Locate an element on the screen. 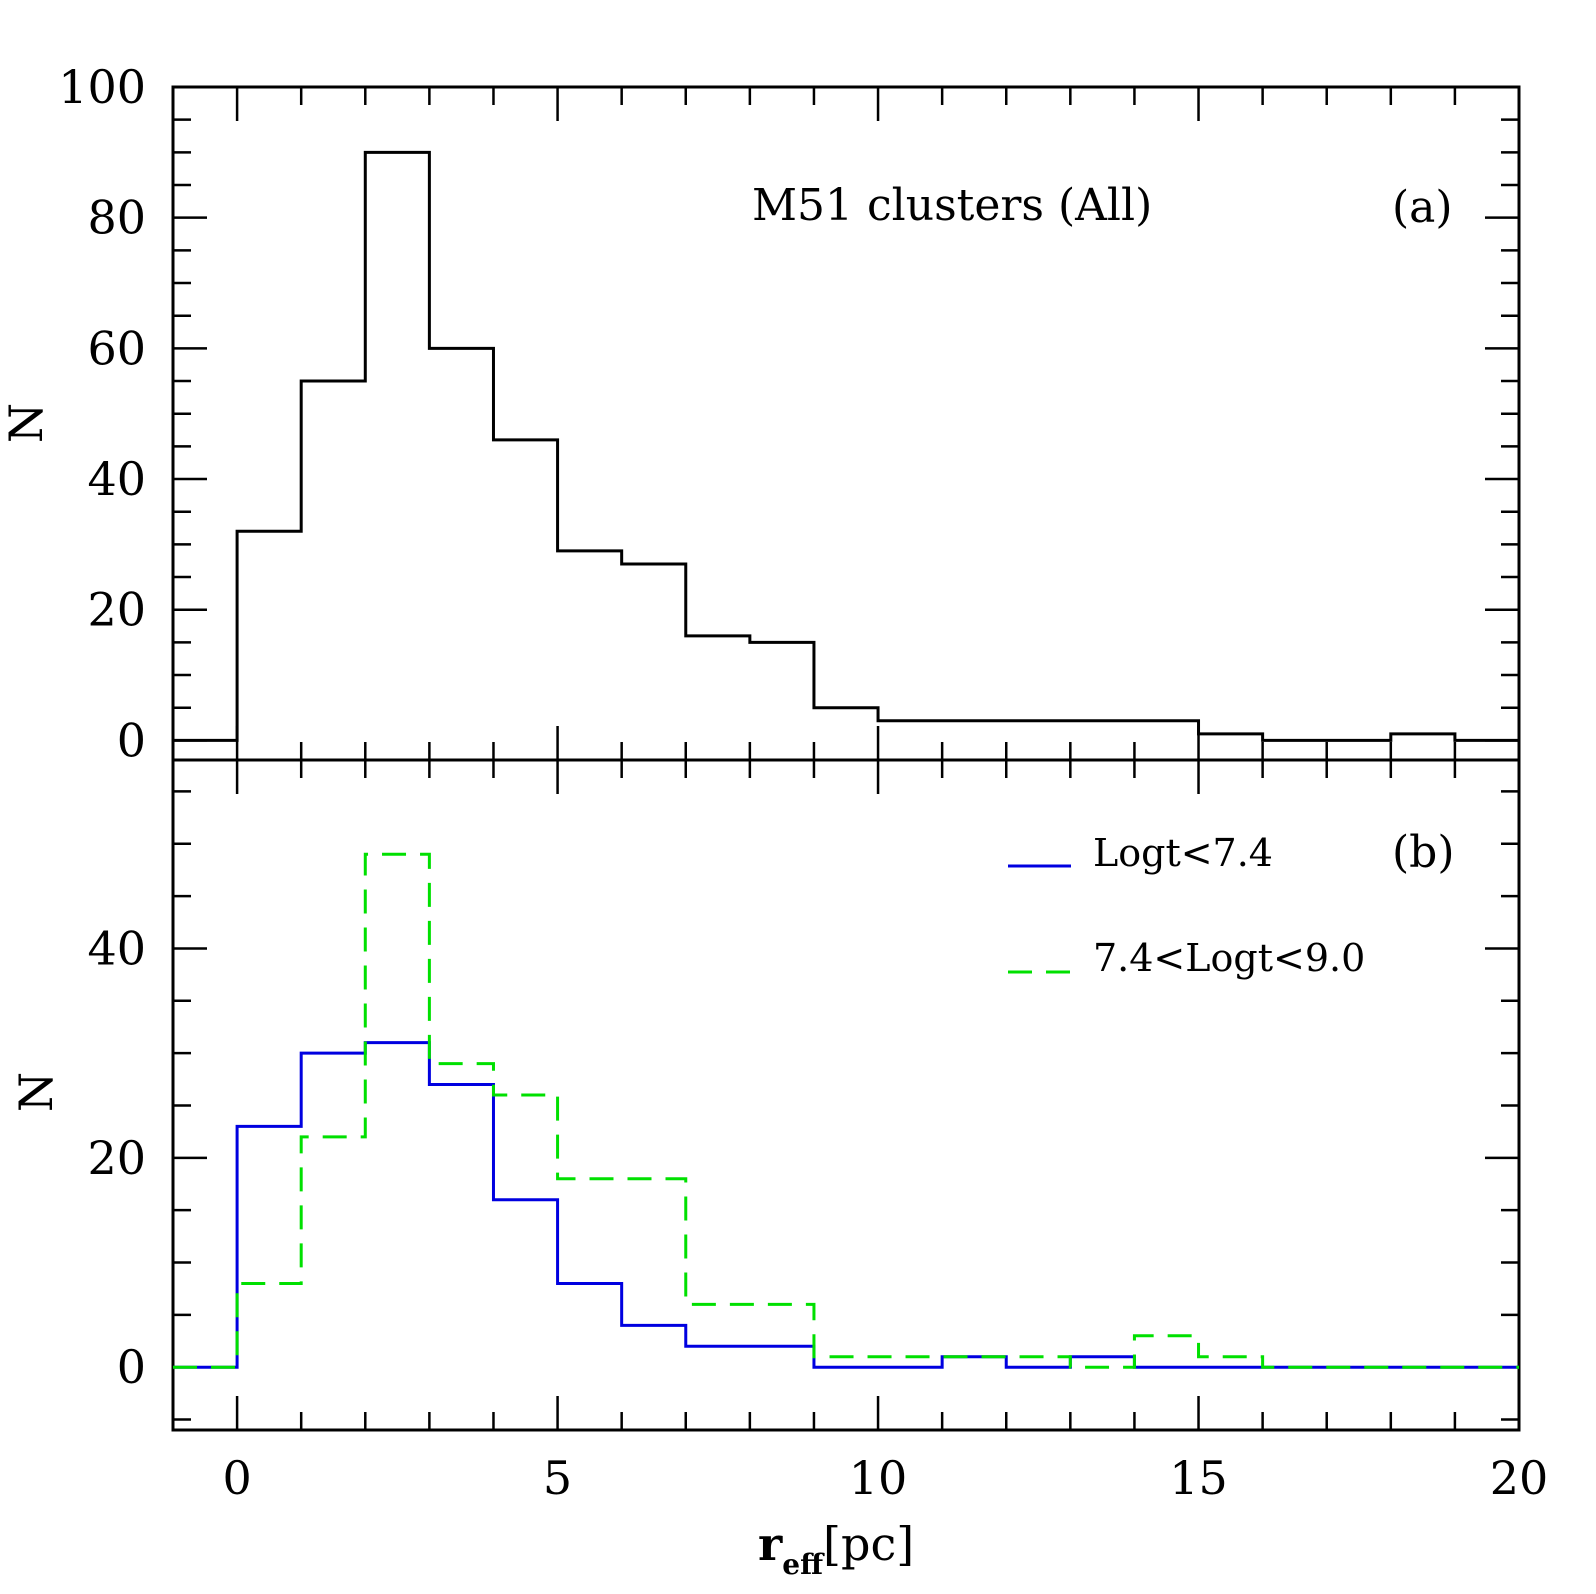  panel-b-xtick-labels: 0 5 10 15 20 is located at coordinates (885, 1478).